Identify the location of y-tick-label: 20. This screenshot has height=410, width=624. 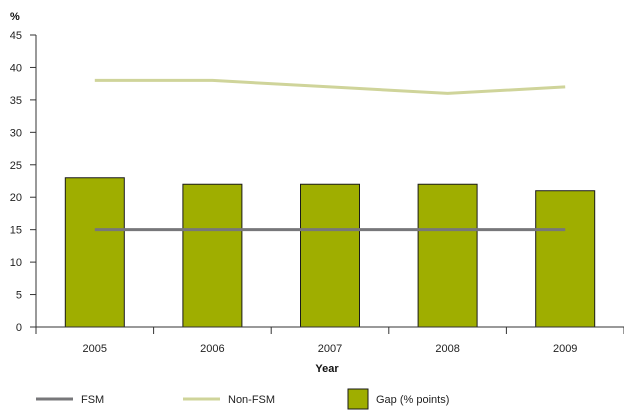
(16, 198).